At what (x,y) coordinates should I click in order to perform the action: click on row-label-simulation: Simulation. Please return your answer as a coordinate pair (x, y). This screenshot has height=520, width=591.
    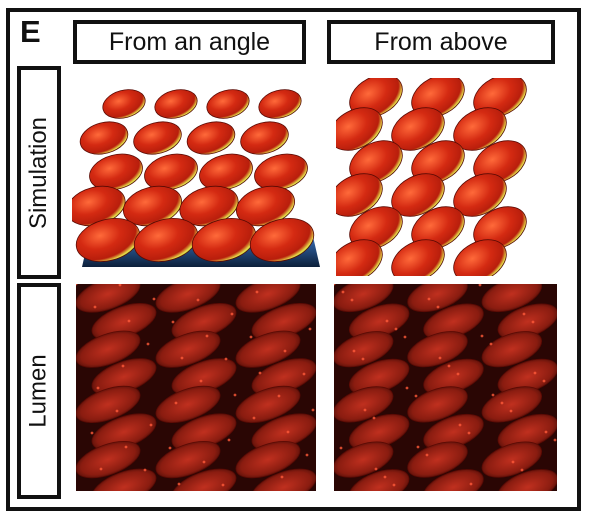
    Looking at the image, I should click on (38, 172).